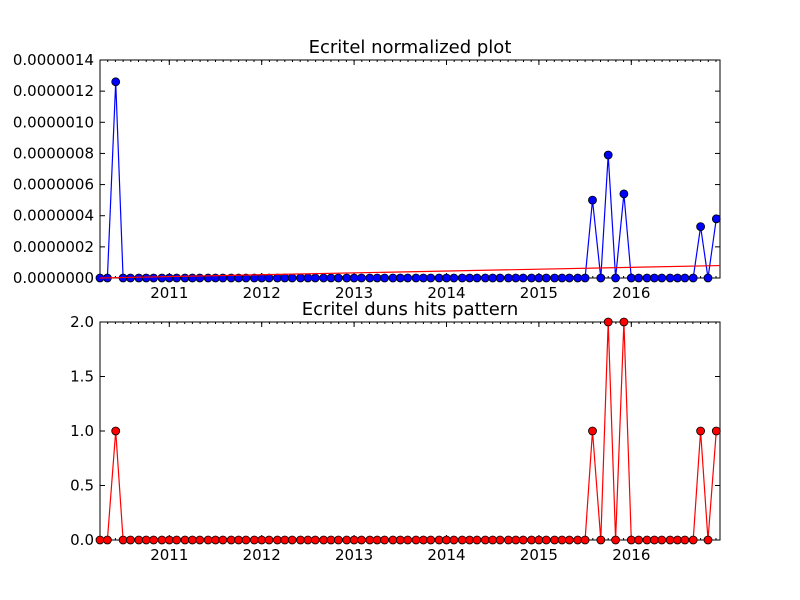 Image resolution: width=800 pixels, height=600 pixels. Describe the element at coordinates (82, 486) in the screenshot. I see `y-tick-label: 0.5` at that location.